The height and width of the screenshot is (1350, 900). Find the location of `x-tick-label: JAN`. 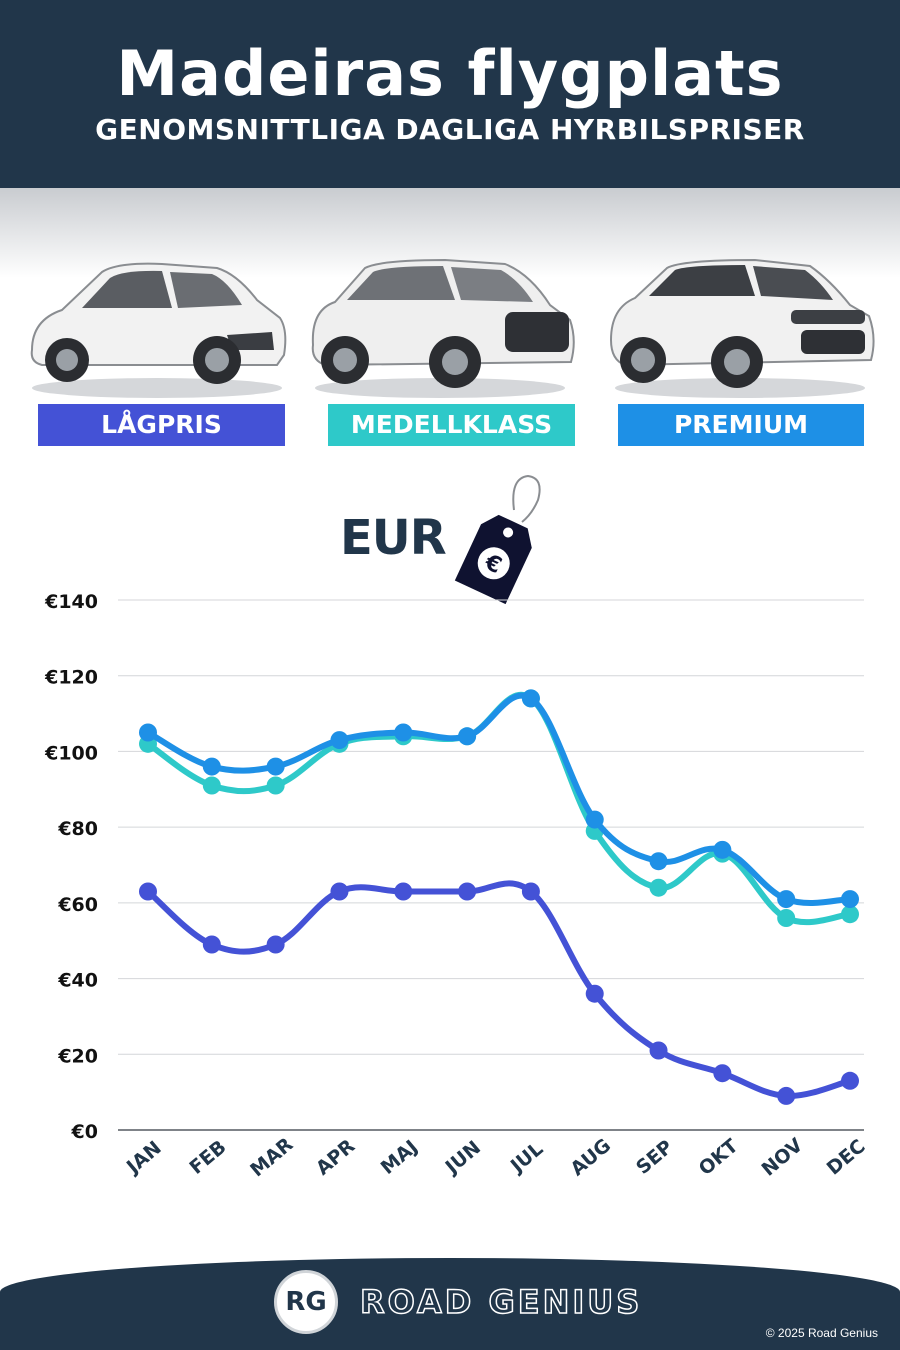

x-tick-label: JAN is located at coordinates (143, 1158).